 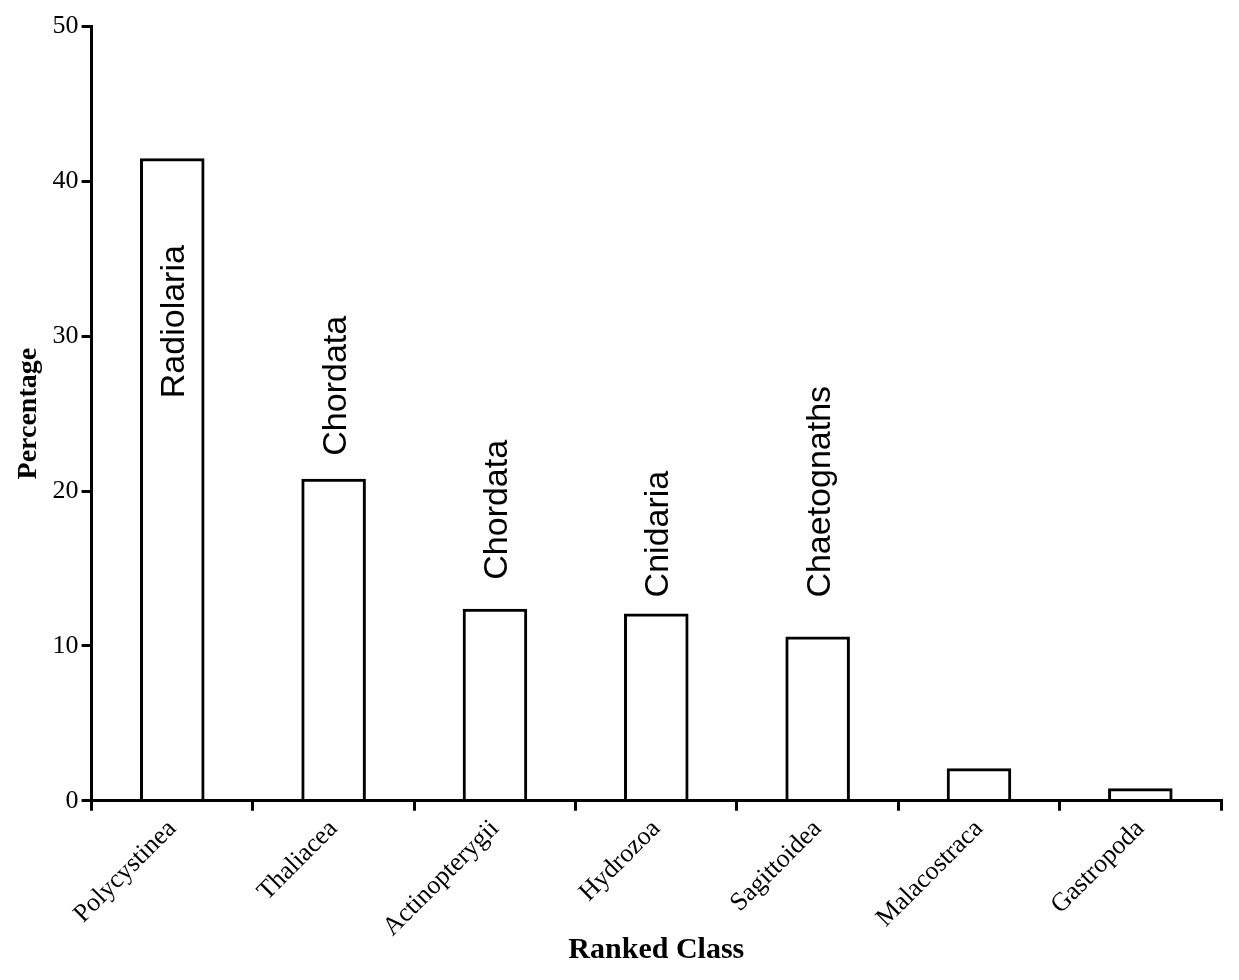 What do you see at coordinates (656, 534) in the screenshot?
I see `annotation: Cnidaria` at bounding box center [656, 534].